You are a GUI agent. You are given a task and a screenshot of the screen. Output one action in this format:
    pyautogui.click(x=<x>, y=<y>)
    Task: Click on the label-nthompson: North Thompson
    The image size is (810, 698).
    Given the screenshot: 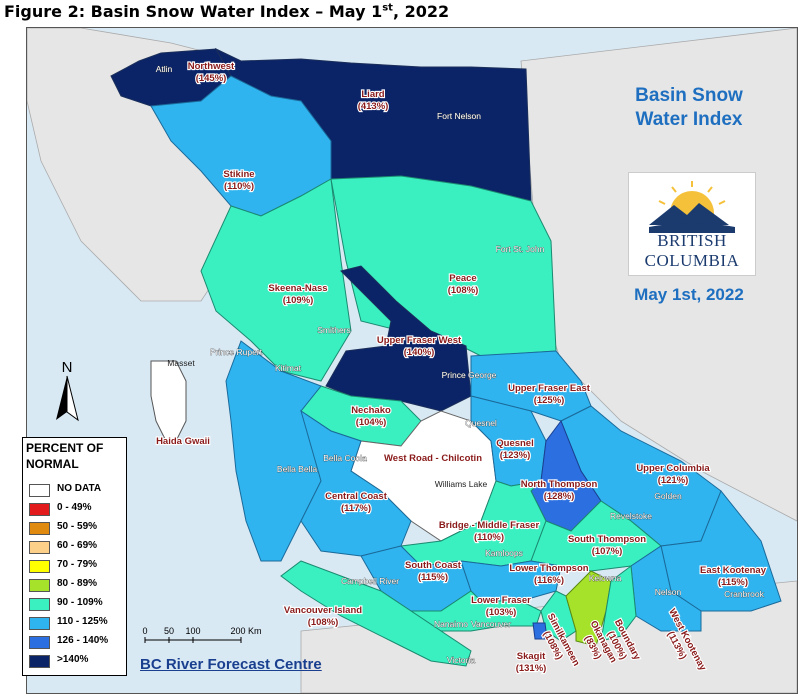 What is the action you would take?
    pyautogui.click(x=559, y=484)
    